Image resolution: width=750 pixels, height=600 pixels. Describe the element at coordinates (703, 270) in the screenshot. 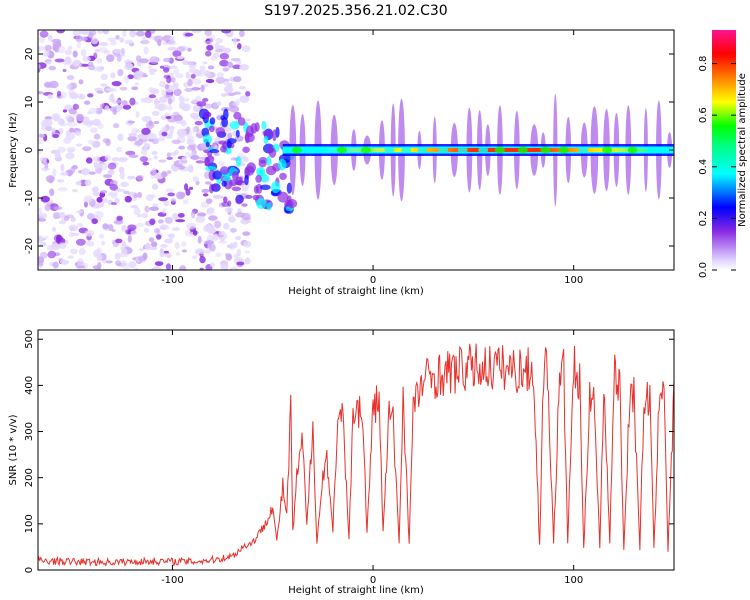

I see `colorbar-tick-label: 0.0` at that location.